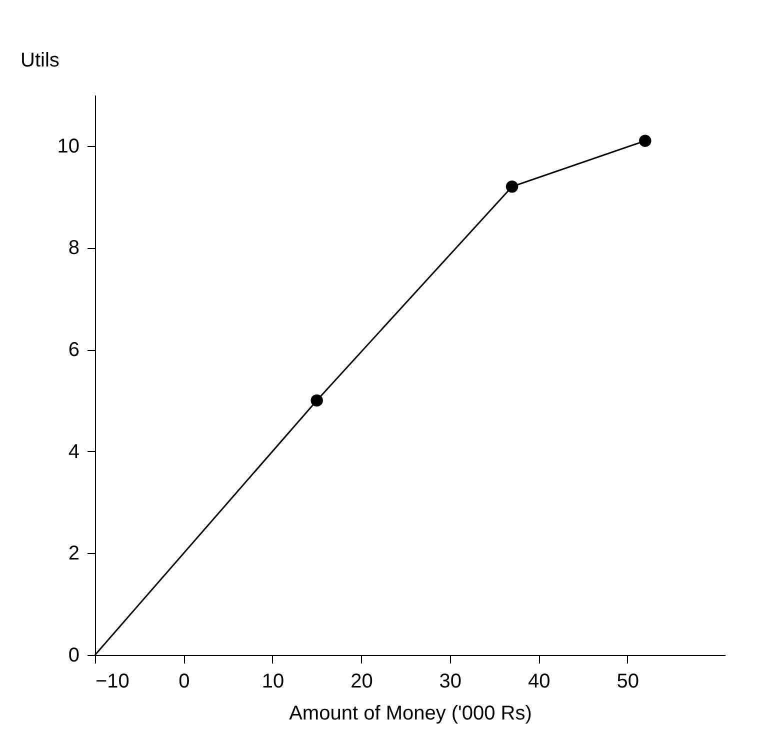 The height and width of the screenshot is (746, 762). I want to click on x-tick-label: 50, so click(628, 681).